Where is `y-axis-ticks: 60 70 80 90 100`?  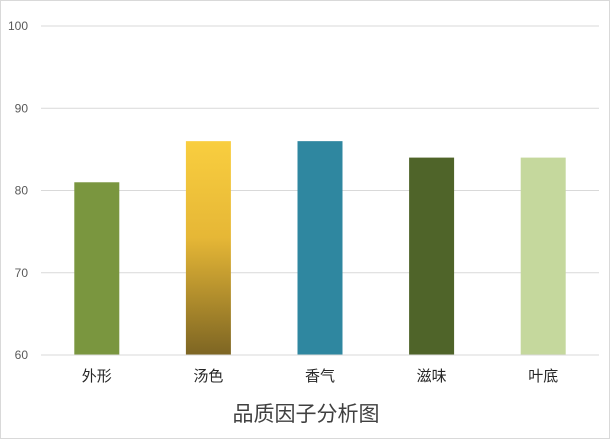
y-axis-ticks: 60 70 80 90 100 is located at coordinates (18, 190).